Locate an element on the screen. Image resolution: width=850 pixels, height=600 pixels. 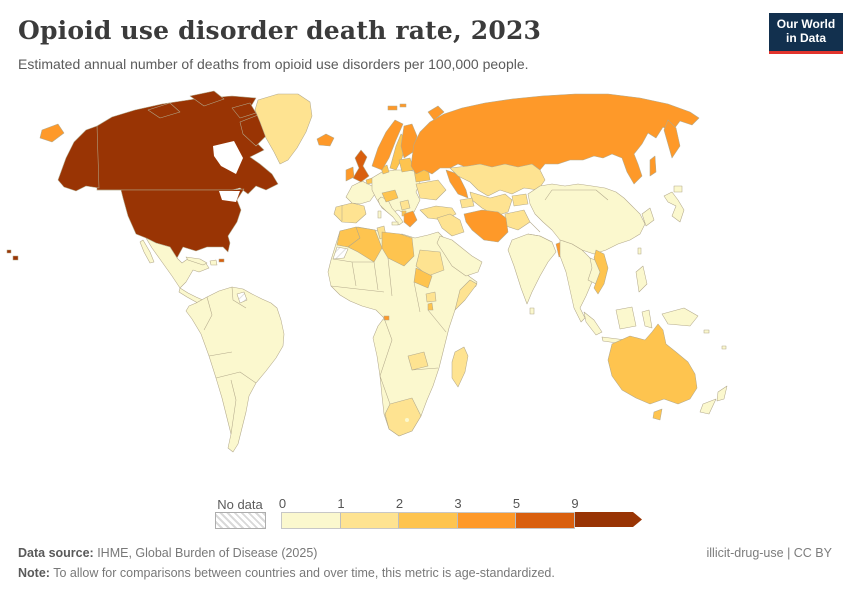
no-data-swatch is located at coordinates (240, 520).